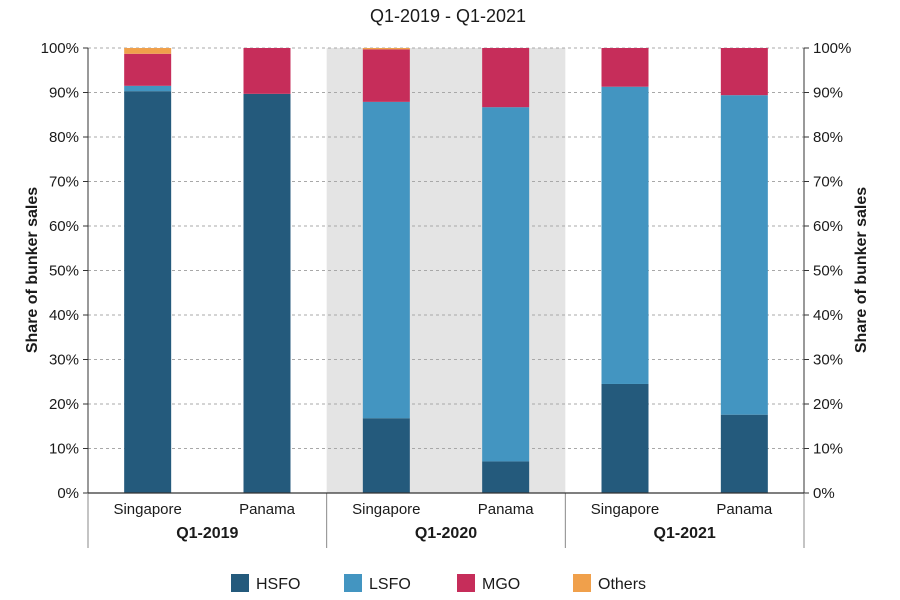 The height and width of the screenshot is (600, 900). Describe the element at coordinates (828, 271) in the screenshot. I see `y-tick-label-right: 50%` at that location.